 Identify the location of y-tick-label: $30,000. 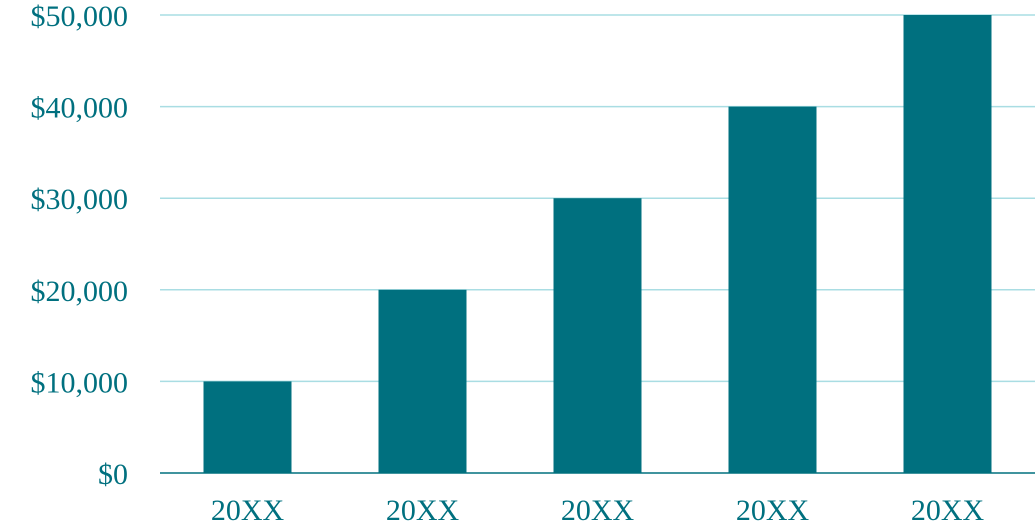
(80, 199).